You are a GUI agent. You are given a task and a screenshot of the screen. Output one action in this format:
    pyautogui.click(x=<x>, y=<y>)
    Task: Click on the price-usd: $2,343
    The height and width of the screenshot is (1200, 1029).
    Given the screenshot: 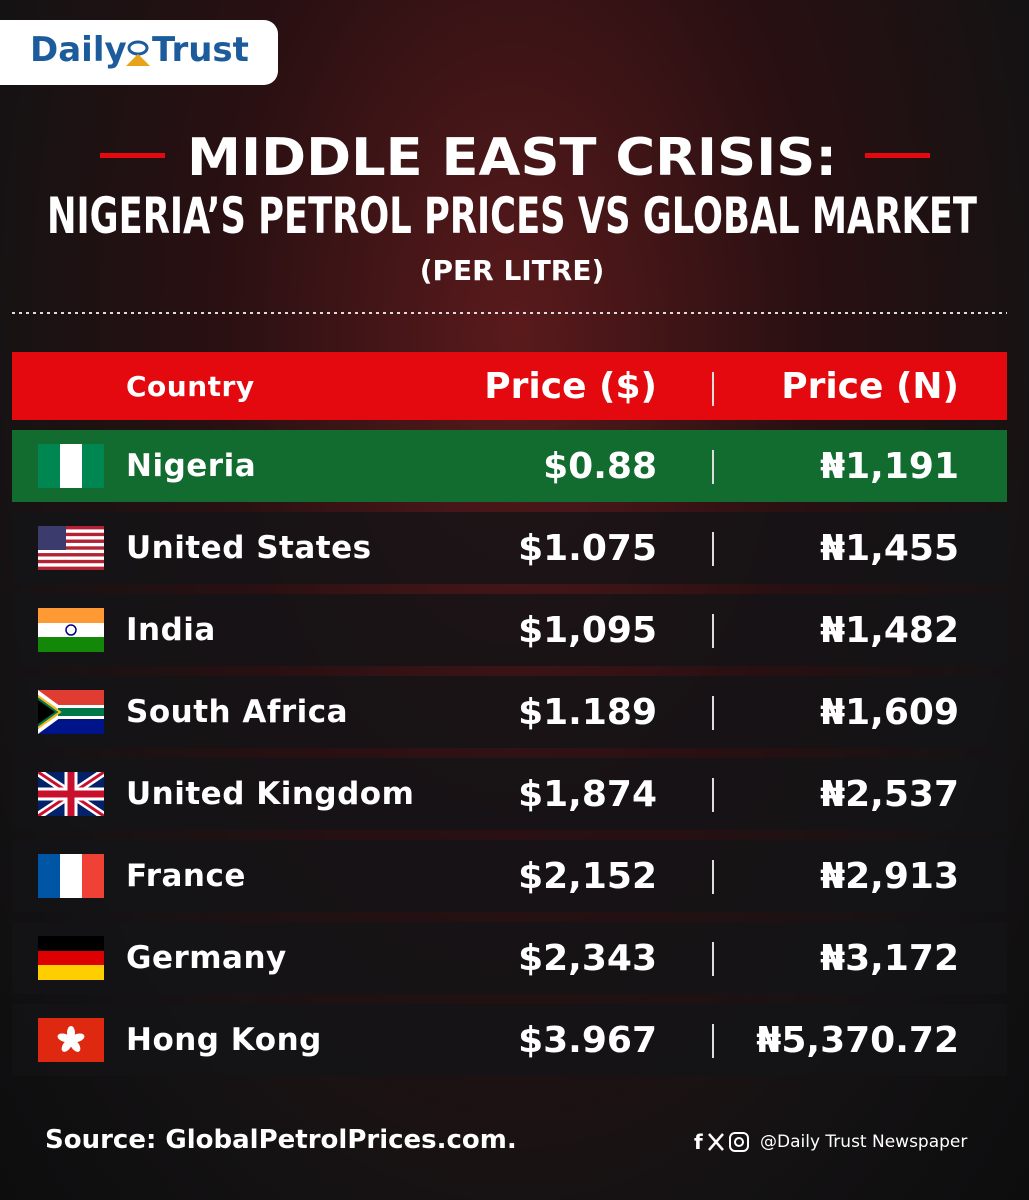 What is the action you would take?
    pyautogui.click(x=587, y=958)
    